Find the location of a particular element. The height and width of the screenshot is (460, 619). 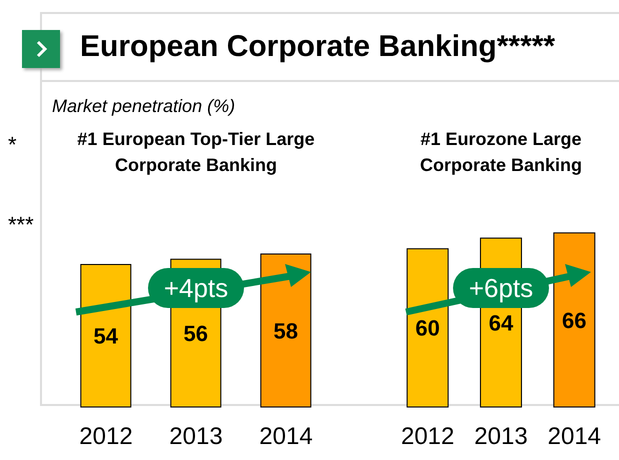

chart-title: European Corporate Banking***** is located at coordinates (318, 47).